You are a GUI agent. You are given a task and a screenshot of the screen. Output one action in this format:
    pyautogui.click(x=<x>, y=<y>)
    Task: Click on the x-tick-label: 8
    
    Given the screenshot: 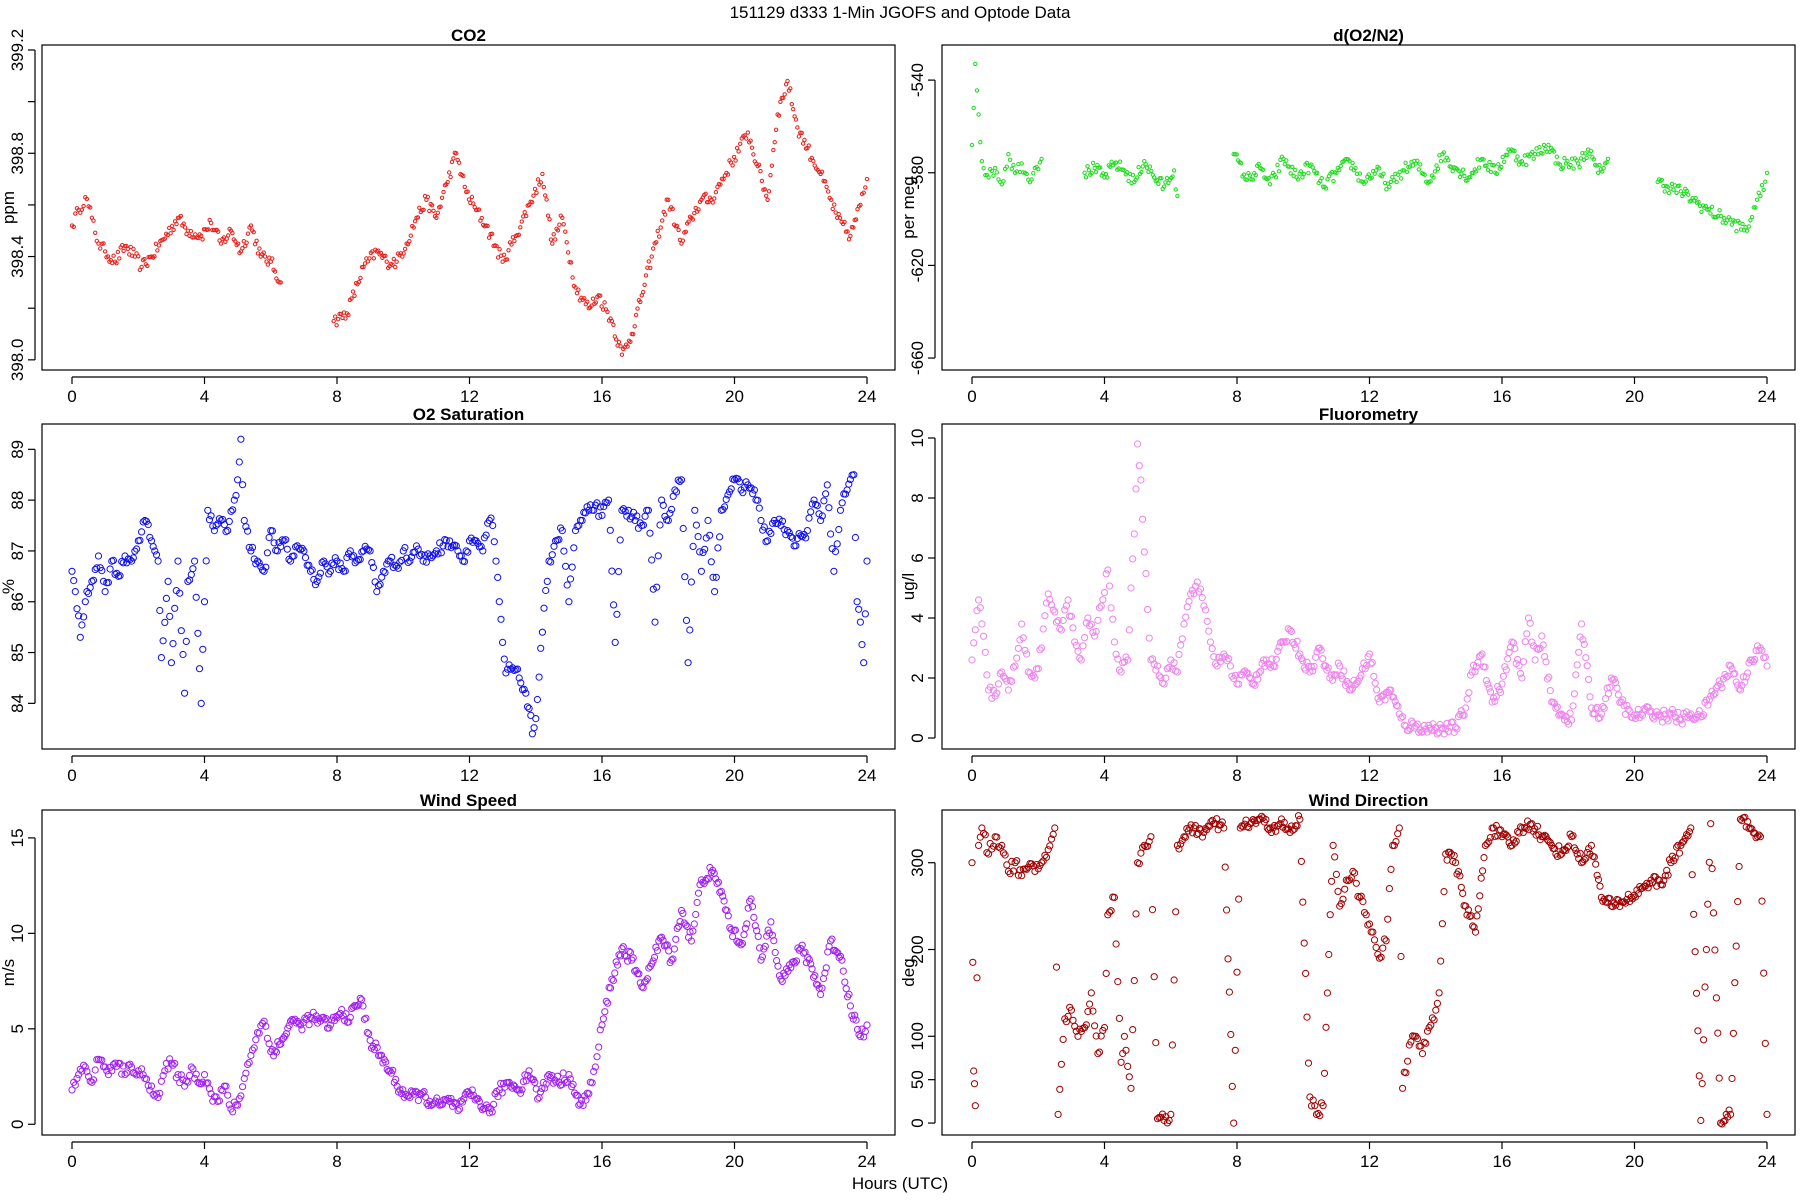 What is the action you would take?
    pyautogui.click(x=1236, y=775)
    